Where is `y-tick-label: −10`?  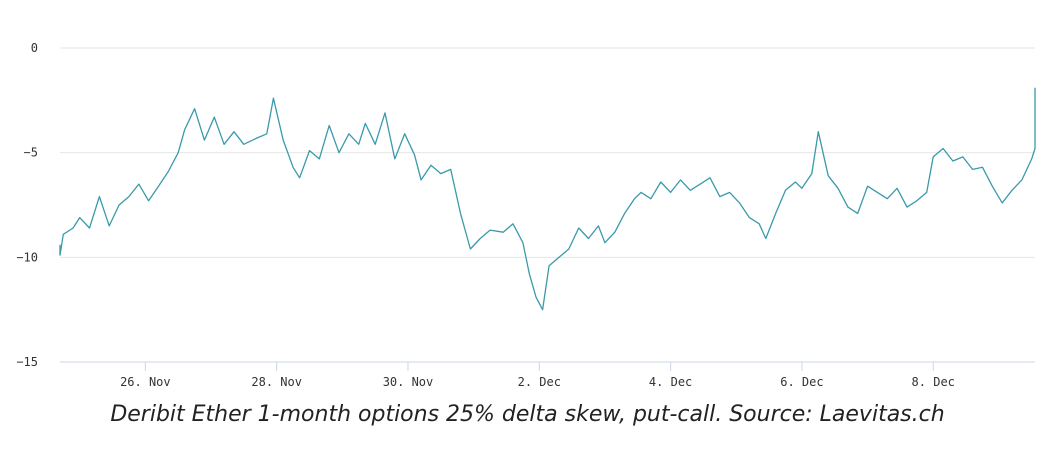
y-tick-label: −10 is located at coordinates (27, 257).